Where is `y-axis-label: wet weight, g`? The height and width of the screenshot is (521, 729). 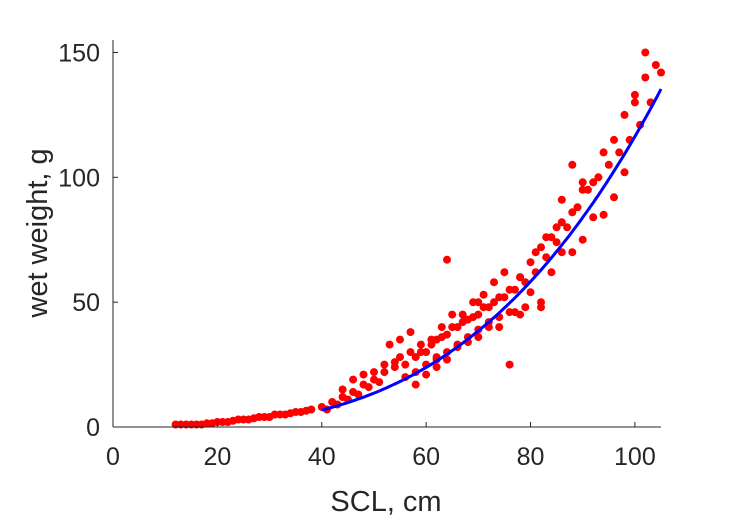 y-axis-label: wet weight, g is located at coordinates (38, 233).